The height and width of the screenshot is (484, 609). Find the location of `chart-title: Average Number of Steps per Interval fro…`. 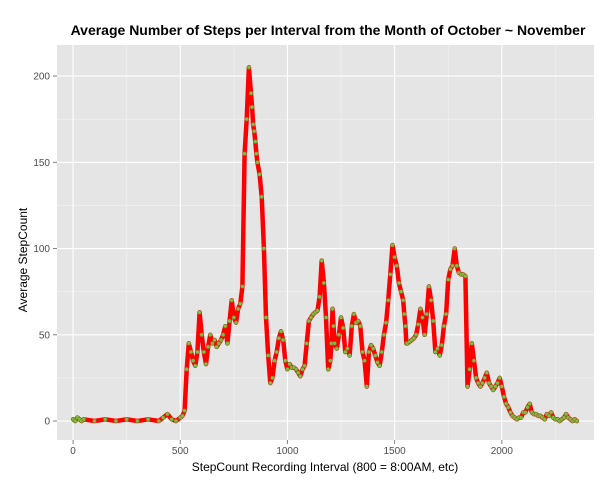

chart-title: Average Number of Steps per Interval fro… is located at coordinates (328, 30).